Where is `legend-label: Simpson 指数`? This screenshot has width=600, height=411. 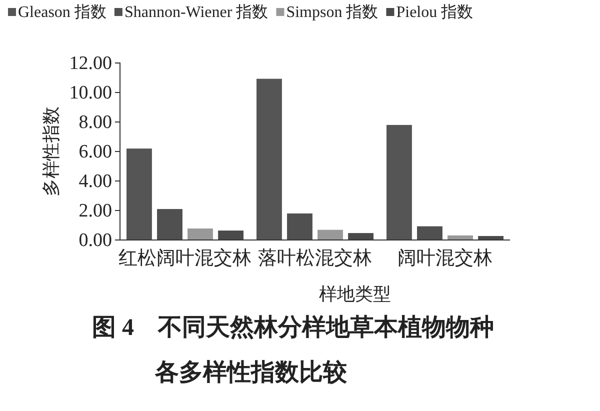 legend-label: Simpson 指数 is located at coordinates (332, 12).